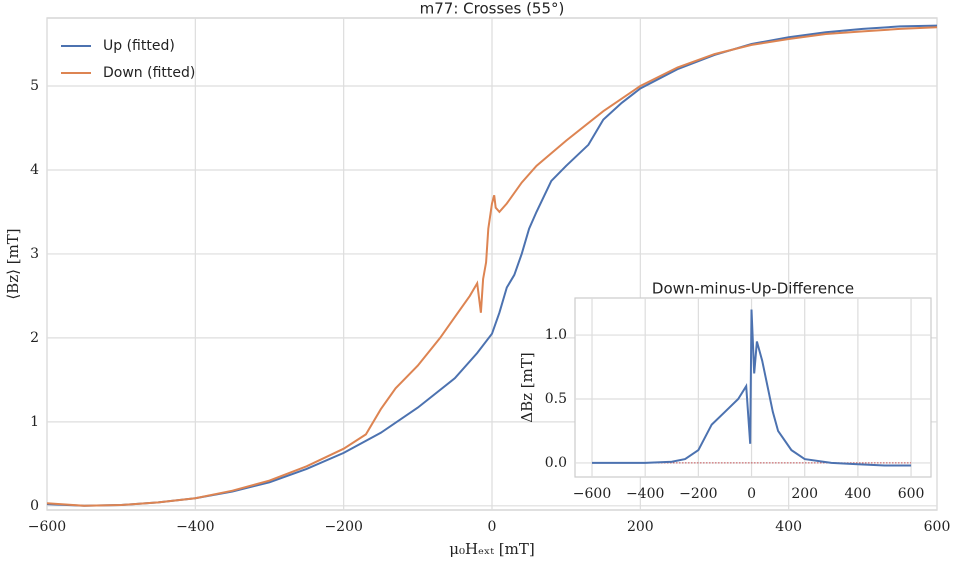 This screenshot has height=564, width=954. I want to click on y-tick-label: 5, so click(34, 86).